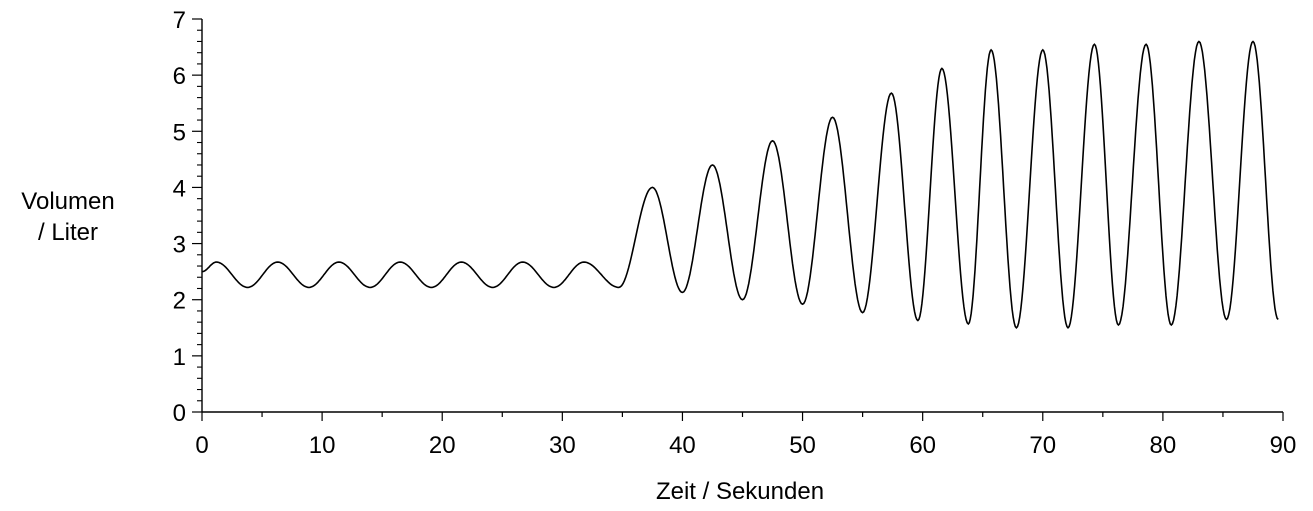 Image resolution: width=1313 pixels, height=511 pixels. What do you see at coordinates (68, 232) in the screenshot?
I see `y-axis-label-line2: / Liter` at bounding box center [68, 232].